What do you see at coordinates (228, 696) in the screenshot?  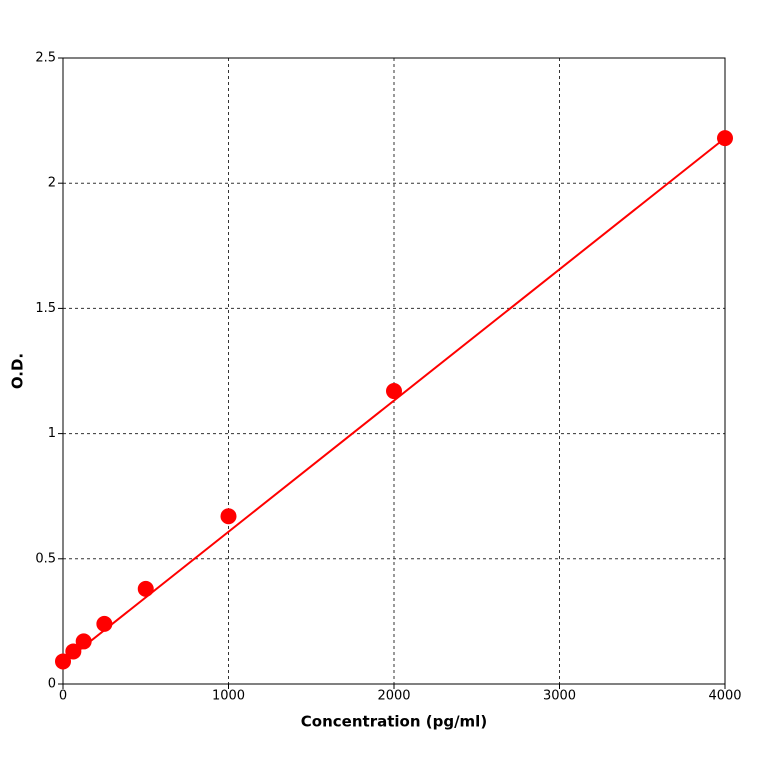 I see `x-tick-label: 1000` at bounding box center [228, 696].